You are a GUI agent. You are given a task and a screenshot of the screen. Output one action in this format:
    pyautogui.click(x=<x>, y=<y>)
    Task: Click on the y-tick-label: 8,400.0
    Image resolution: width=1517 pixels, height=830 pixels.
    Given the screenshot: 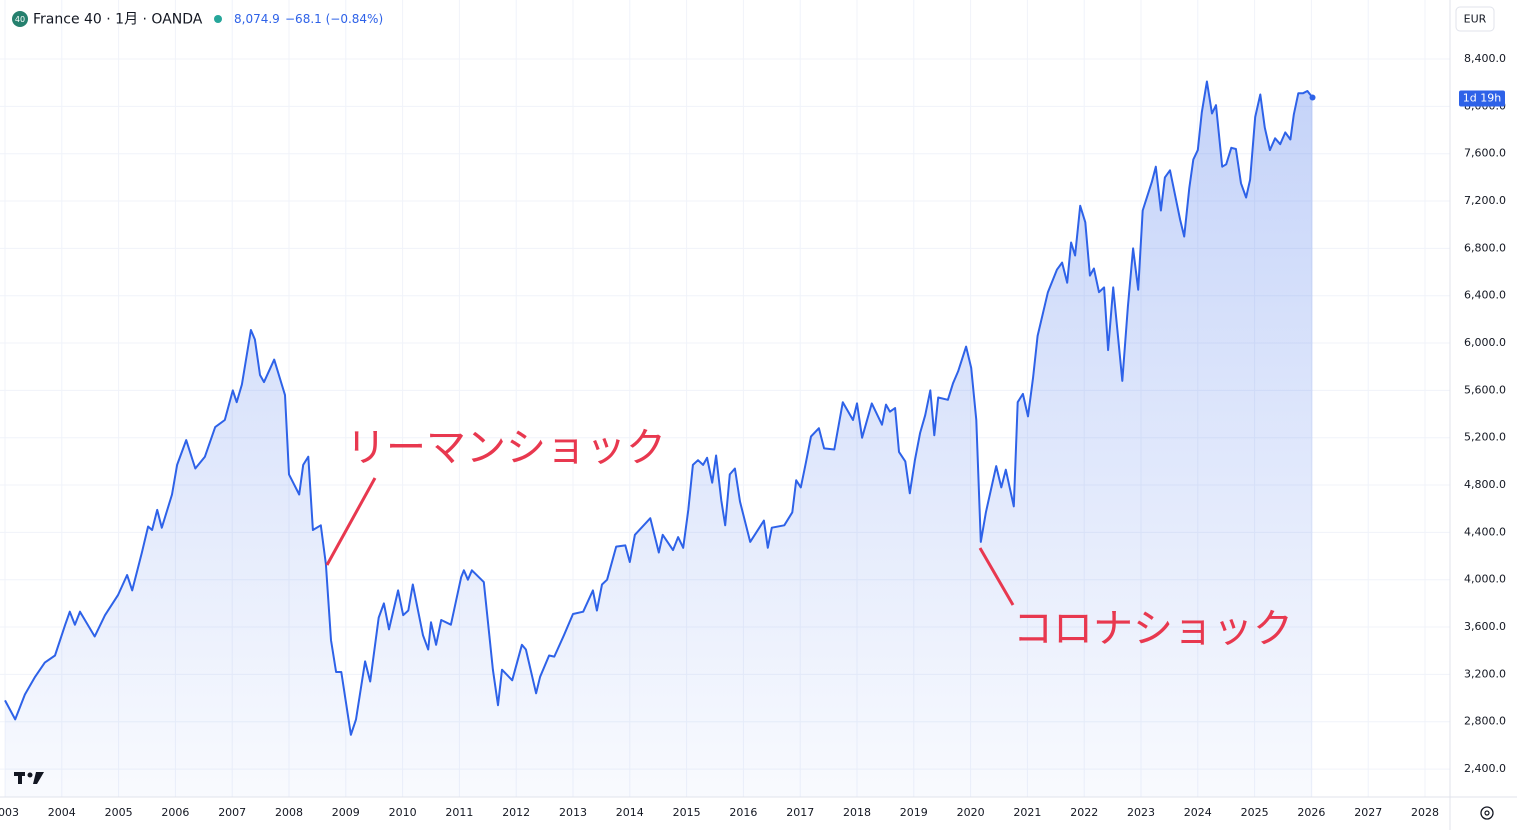 What is the action you would take?
    pyautogui.click(x=1485, y=58)
    